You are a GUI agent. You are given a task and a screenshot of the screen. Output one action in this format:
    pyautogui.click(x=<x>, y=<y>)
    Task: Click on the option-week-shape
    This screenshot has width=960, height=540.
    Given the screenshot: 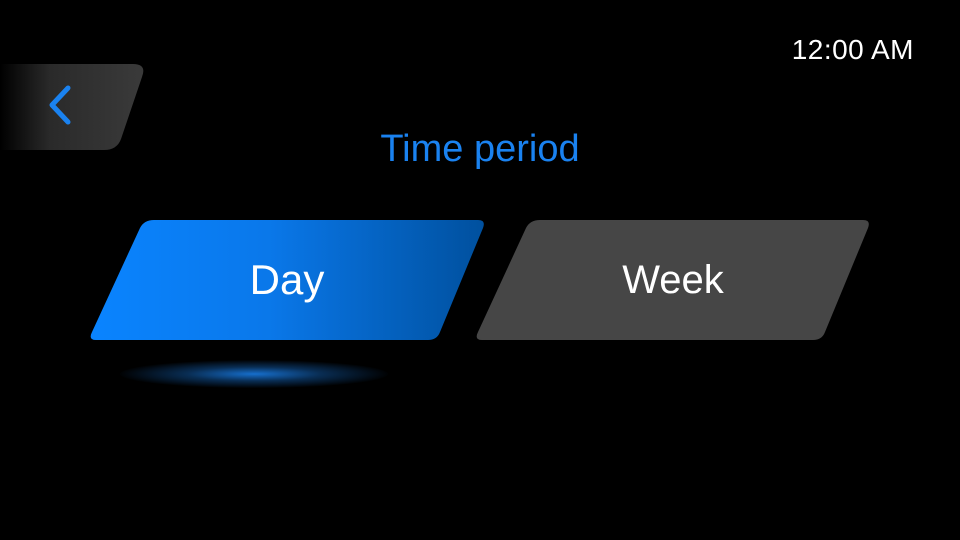 What is the action you would take?
    pyautogui.click(x=672, y=280)
    